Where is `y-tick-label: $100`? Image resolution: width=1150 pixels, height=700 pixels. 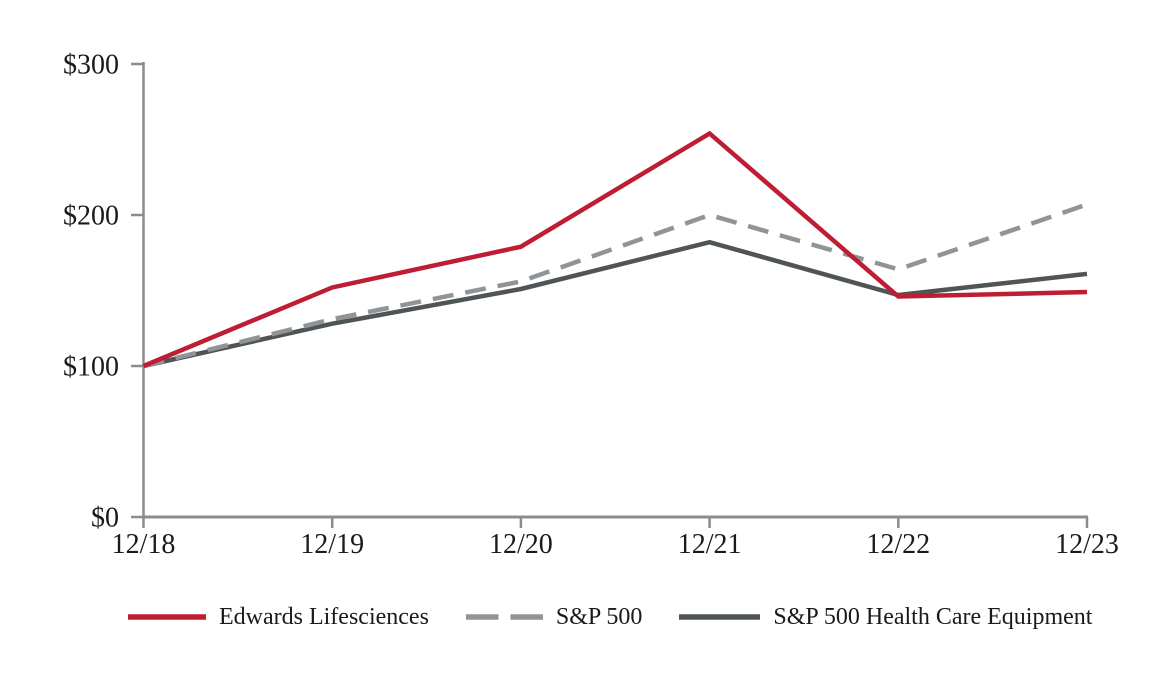 y-tick-label: $100 is located at coordinates (91, 367).